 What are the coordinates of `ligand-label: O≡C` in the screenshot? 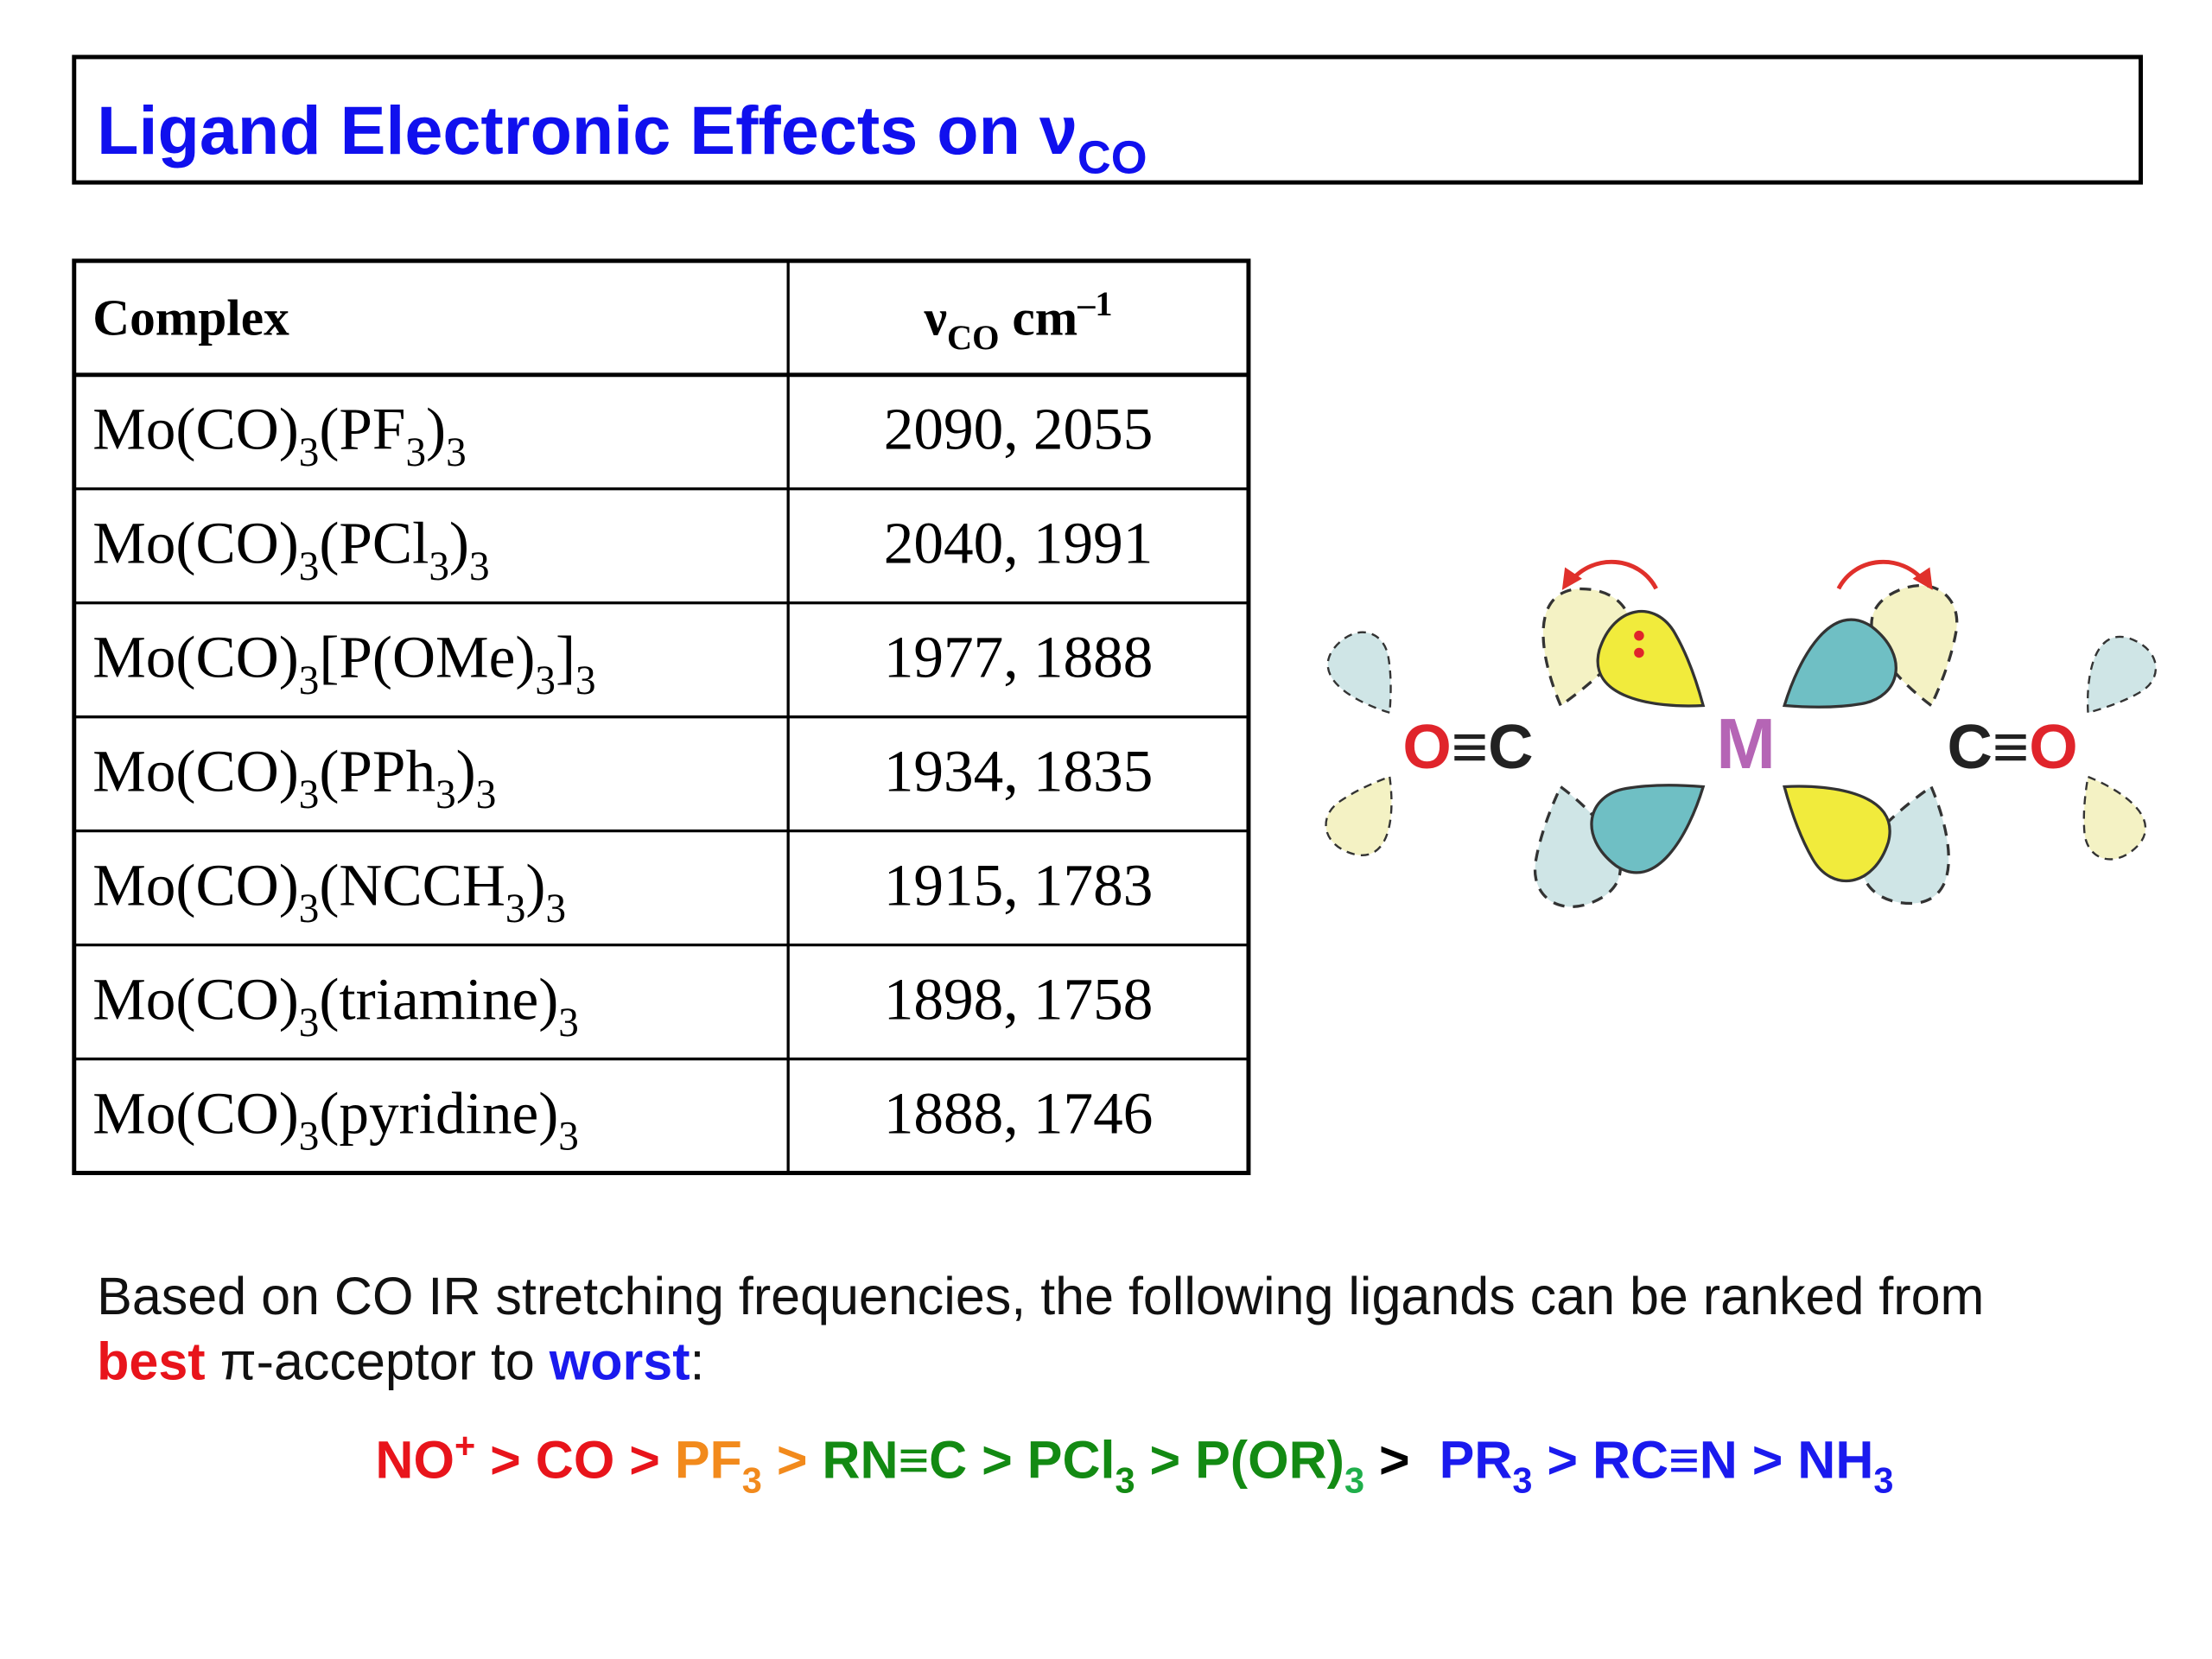 It's located at (1467, 747).